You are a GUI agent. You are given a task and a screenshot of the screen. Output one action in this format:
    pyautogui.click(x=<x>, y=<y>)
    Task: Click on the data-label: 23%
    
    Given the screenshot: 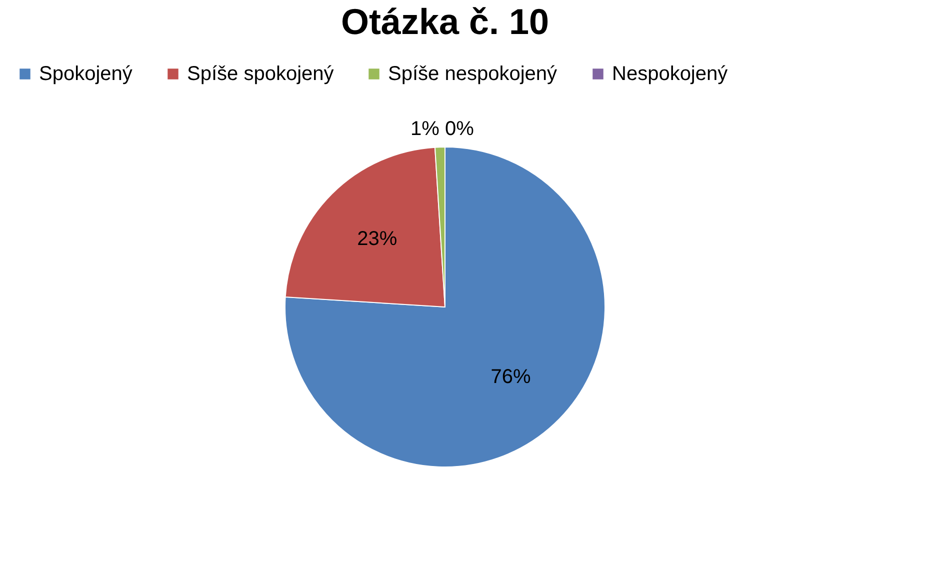 What is the action you would take?
    pyautogui.click(x=377, y=239)
    